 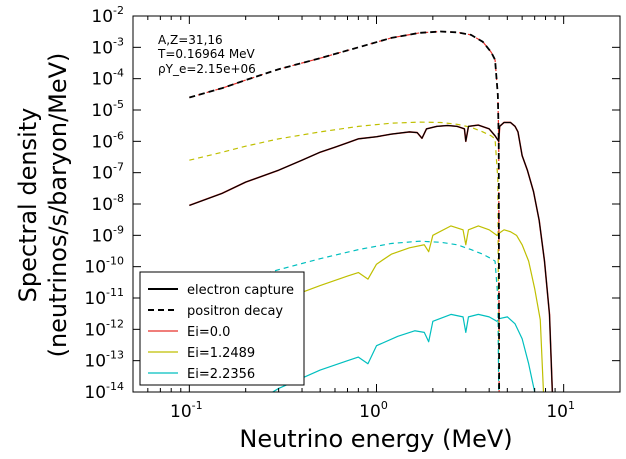 What do you see at coordinates (104, 266) in the screenshot?
I see `y-tick-label: 10⁻¹⁰` at bounding box center [104, 266].